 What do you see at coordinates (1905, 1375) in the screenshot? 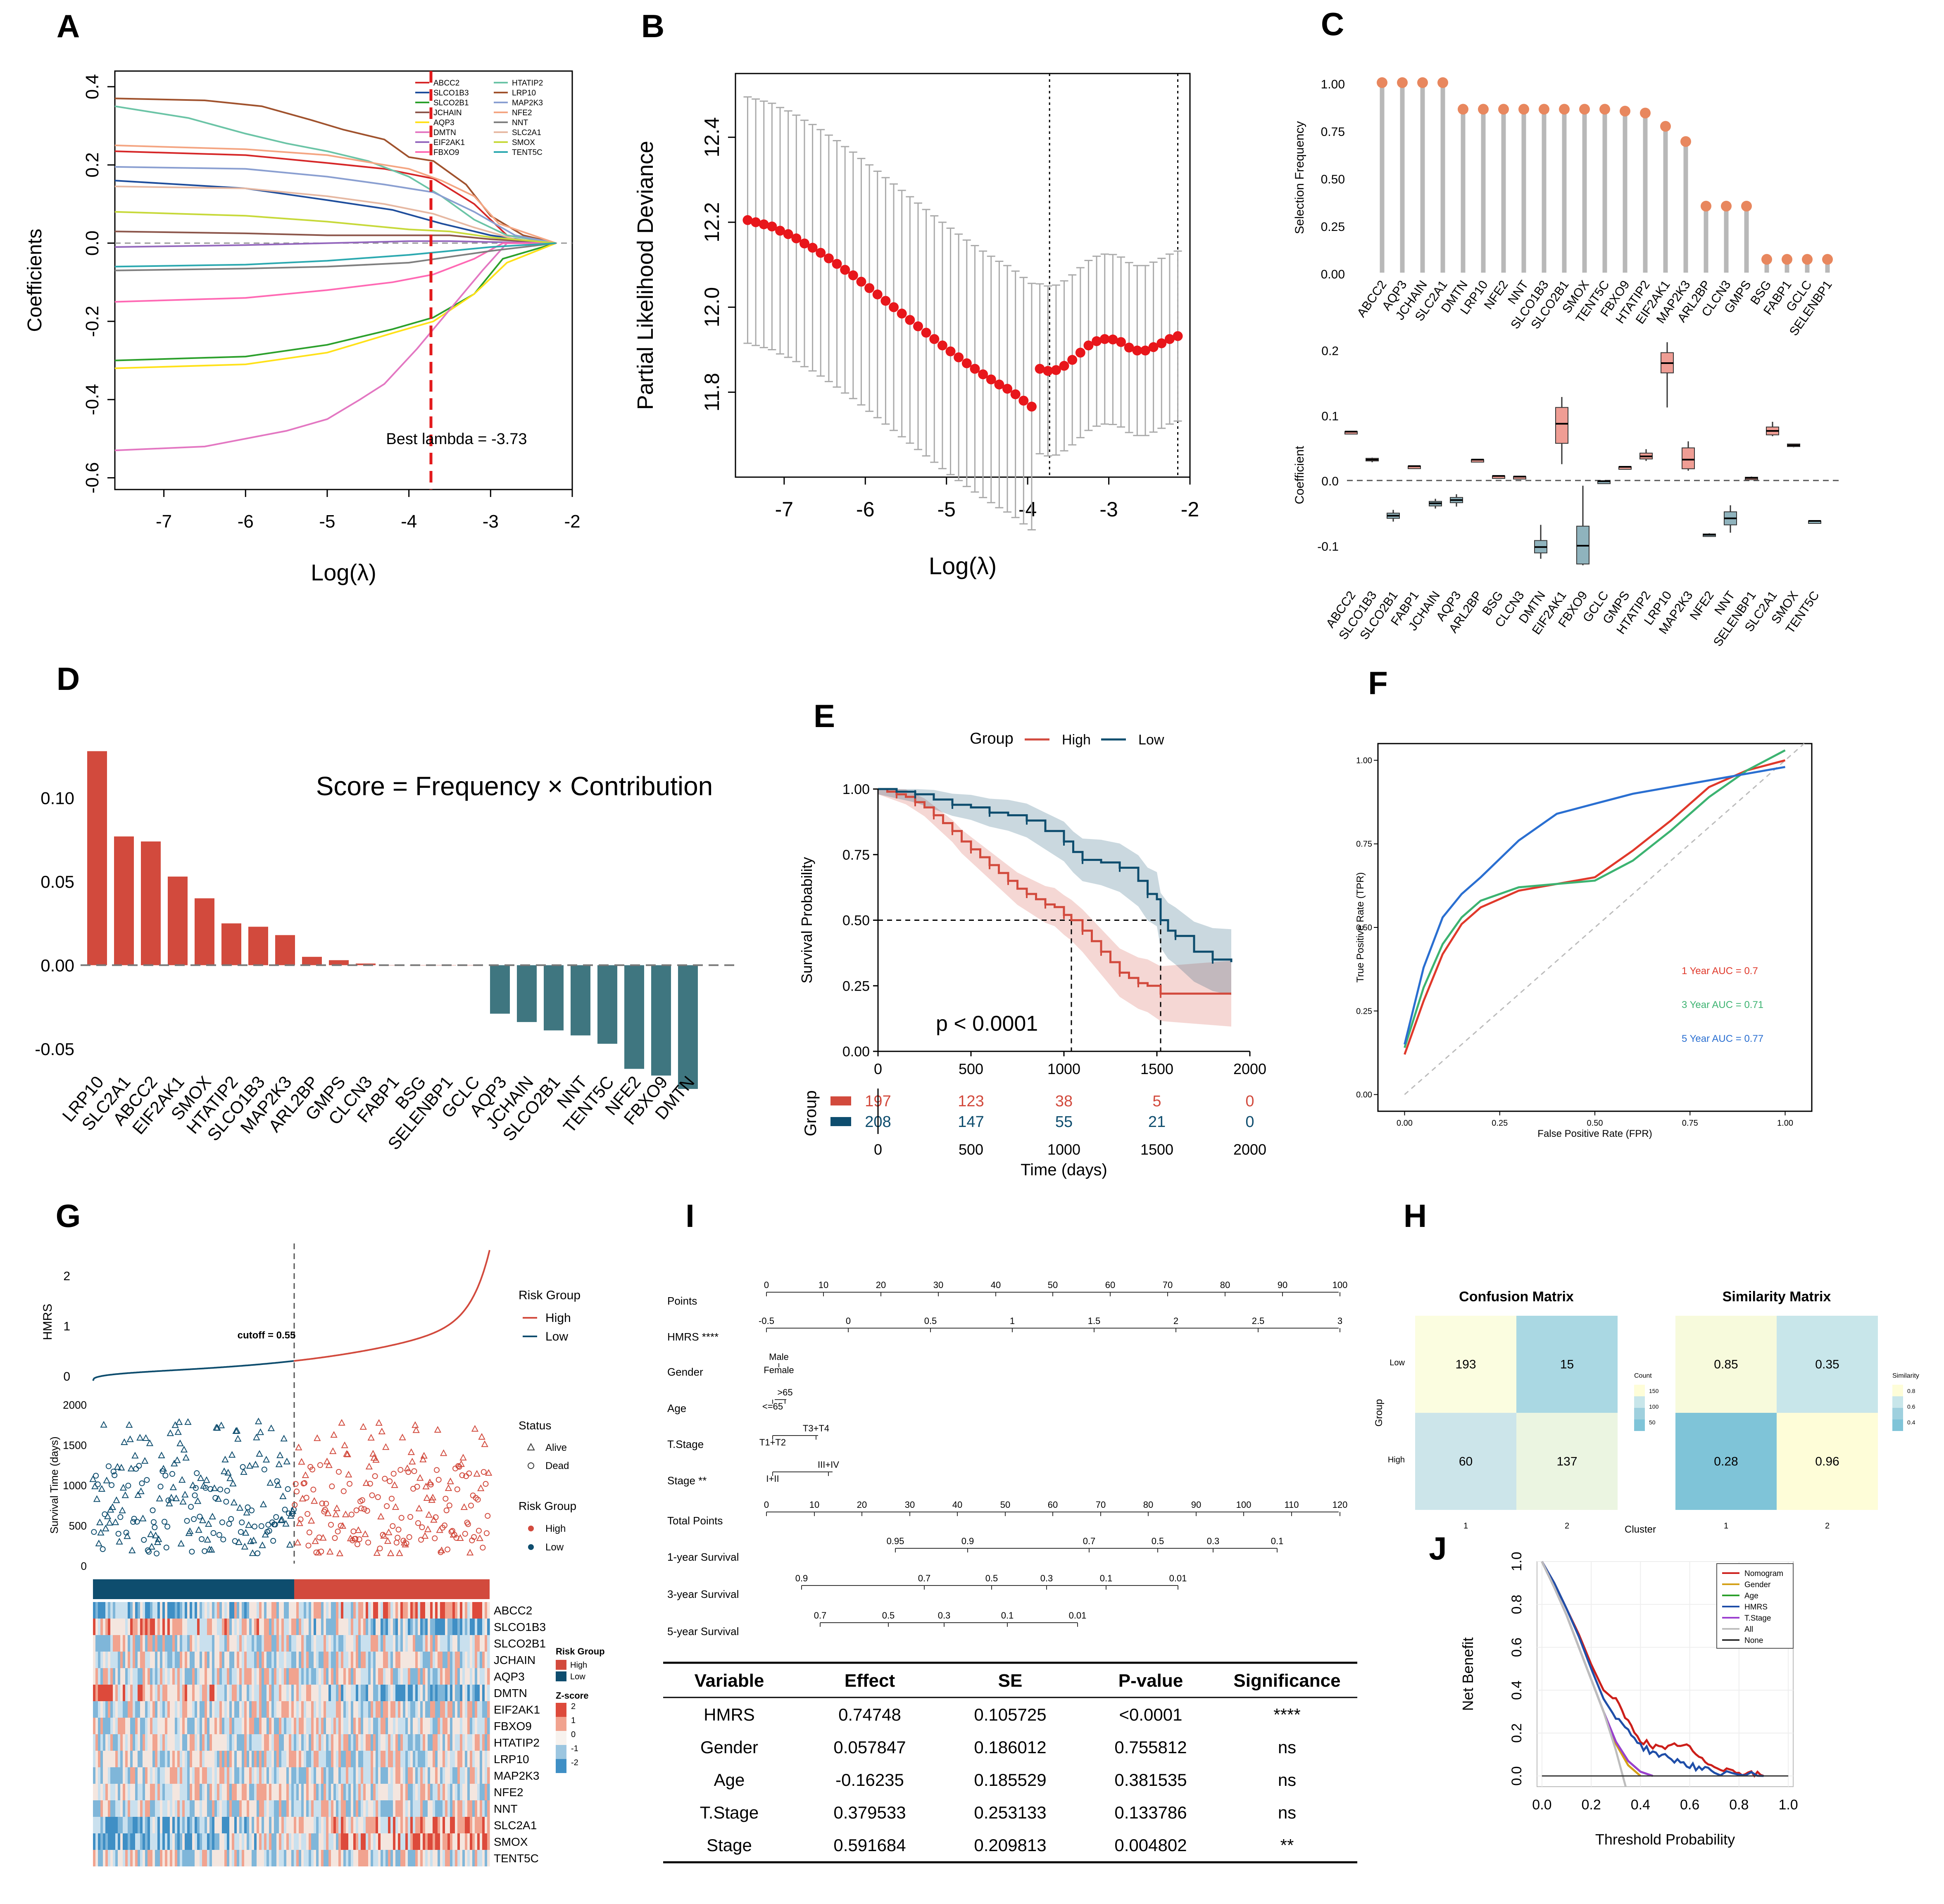
I see `legend-title: Similarity` at bounding box center [1905, 1375].